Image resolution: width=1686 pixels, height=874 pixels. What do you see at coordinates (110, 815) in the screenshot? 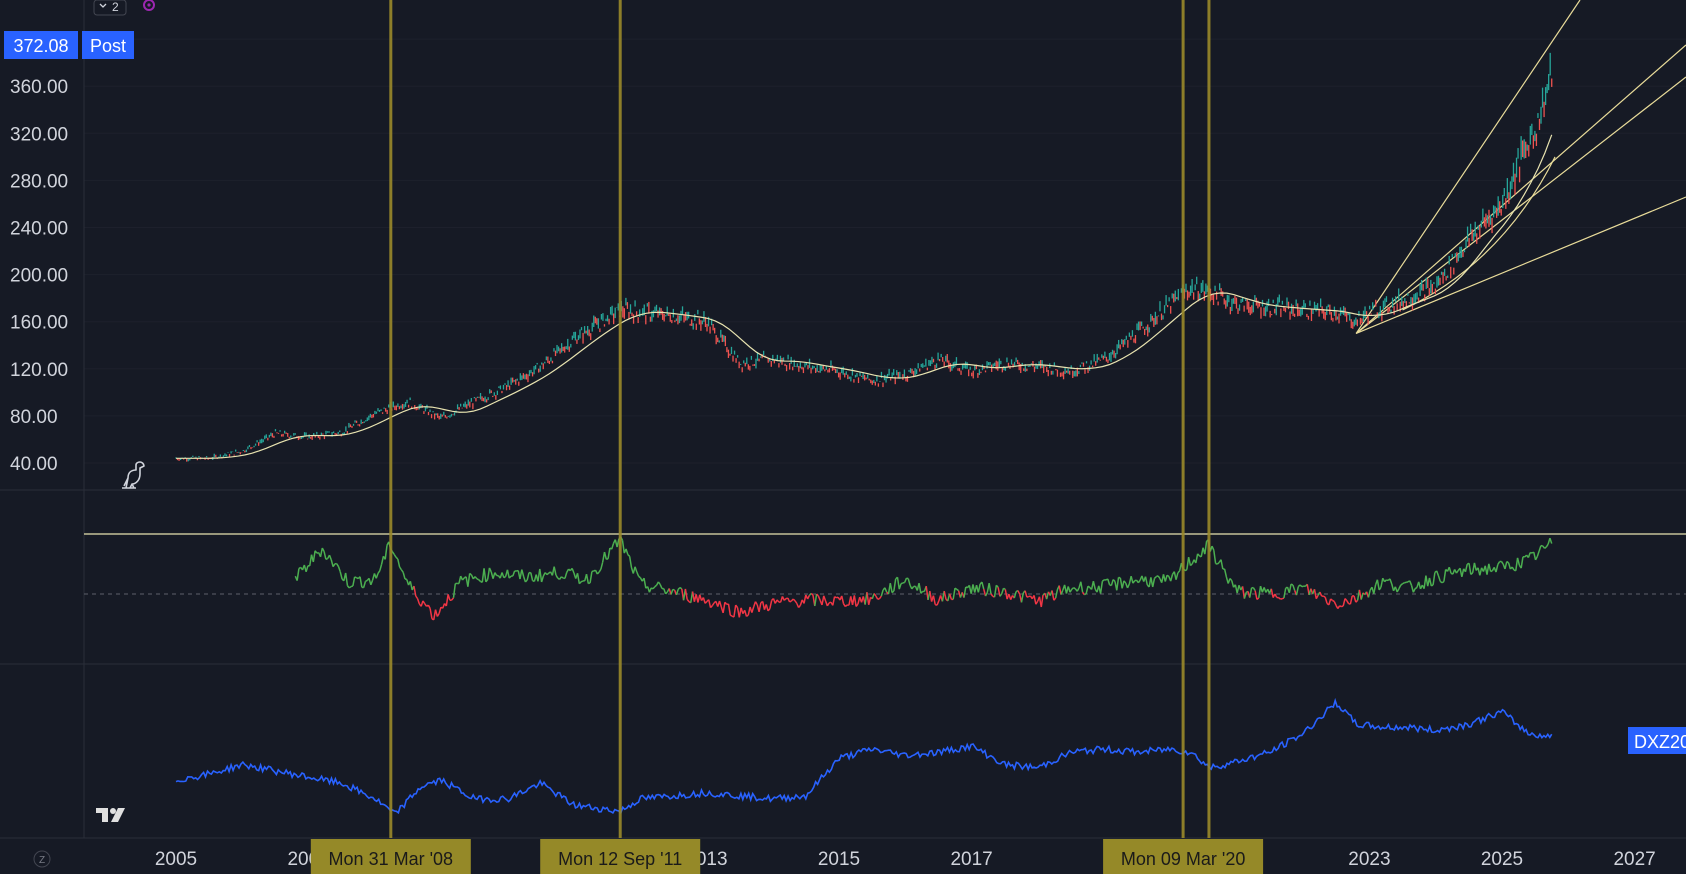
I see `tradingview-logo` at bounding box center [110, 815].